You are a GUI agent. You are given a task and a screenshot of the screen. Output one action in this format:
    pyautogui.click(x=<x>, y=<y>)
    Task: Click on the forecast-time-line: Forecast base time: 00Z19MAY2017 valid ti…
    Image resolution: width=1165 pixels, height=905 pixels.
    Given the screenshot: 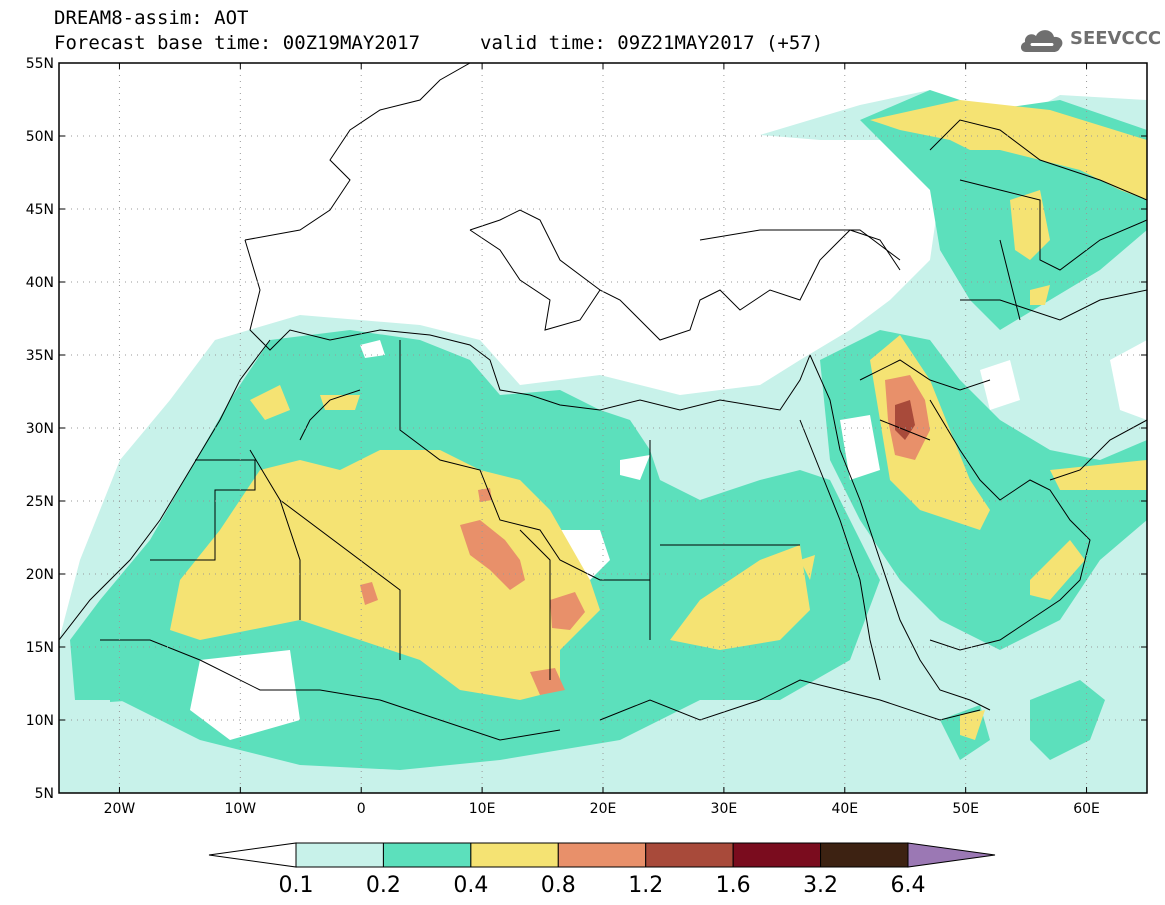 What is the action you would take?
    pyautogui.click(x=438, y=43)
    